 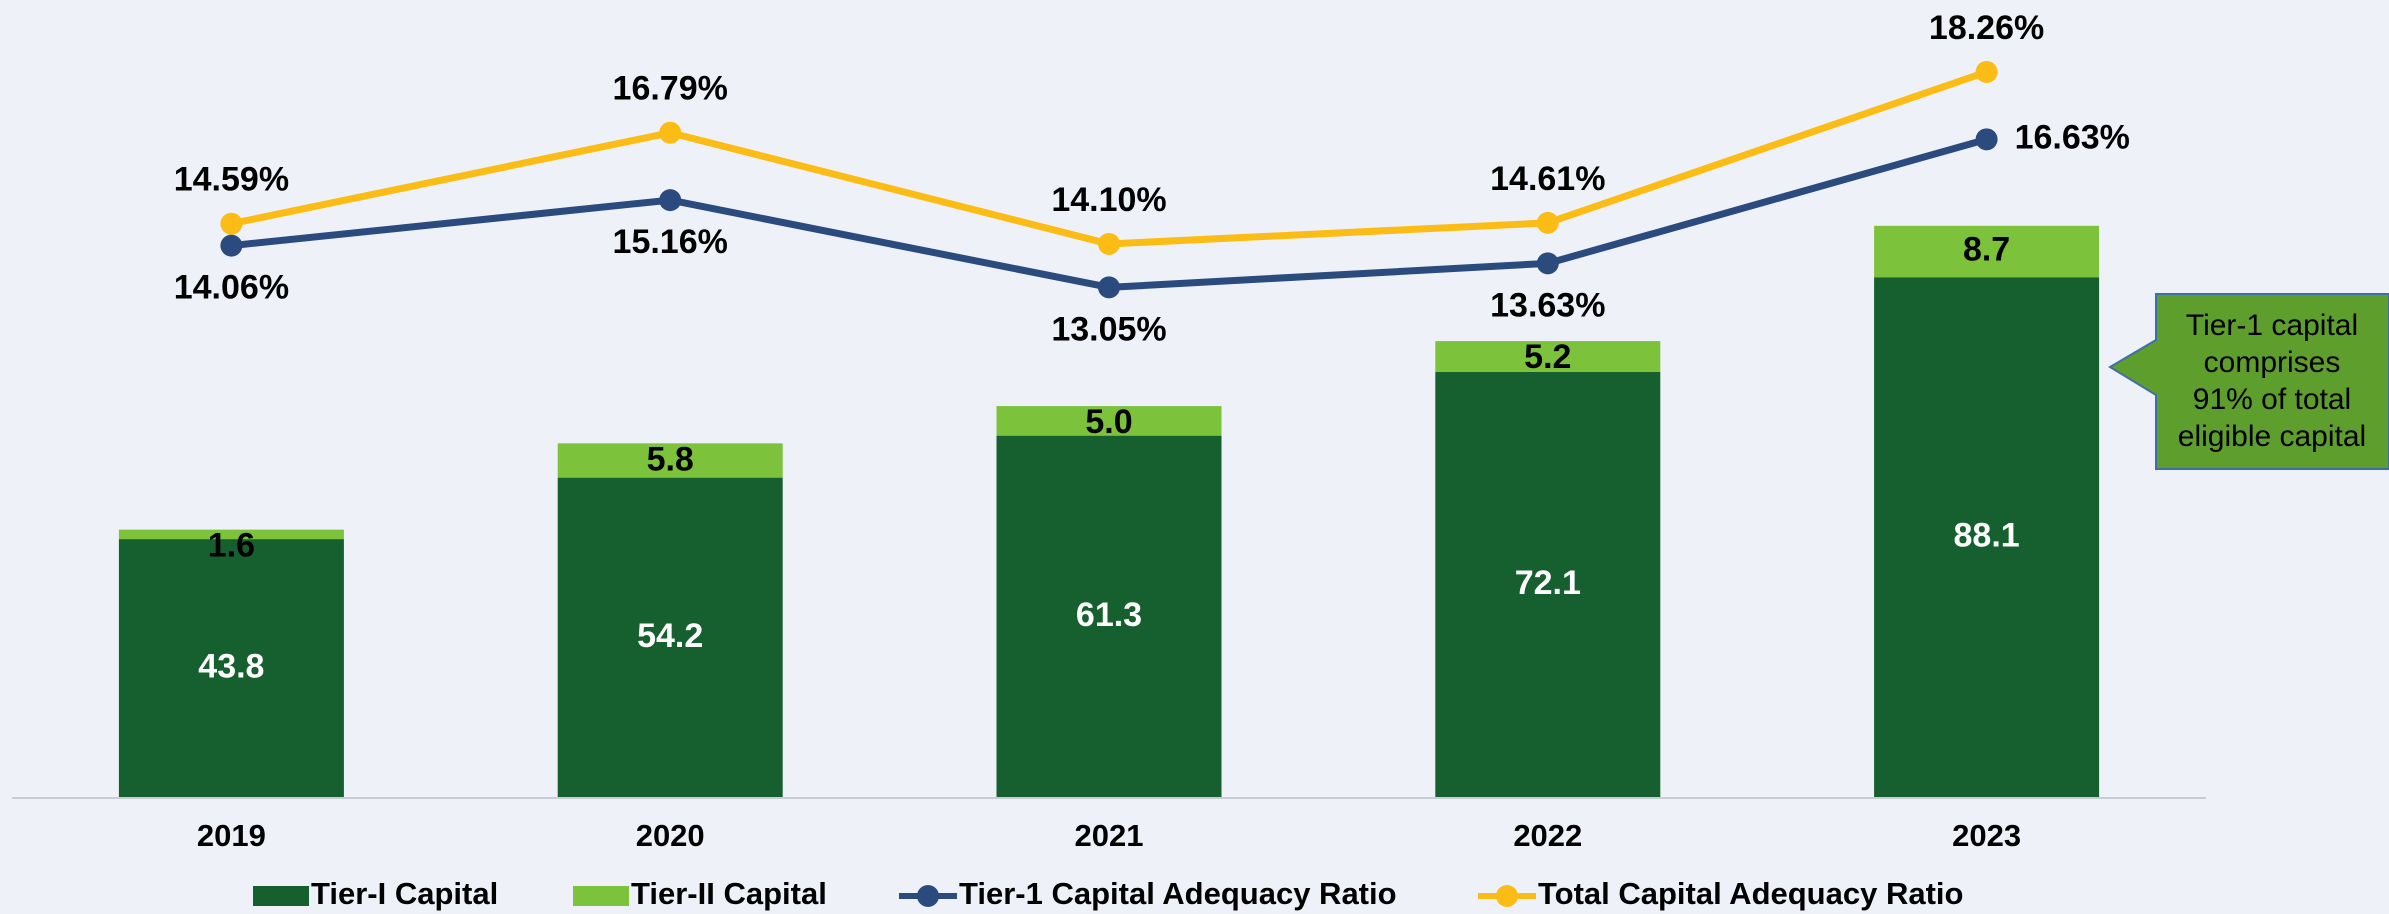 I want to click on data-label: 14.10%, so click(x=1108, y=200).